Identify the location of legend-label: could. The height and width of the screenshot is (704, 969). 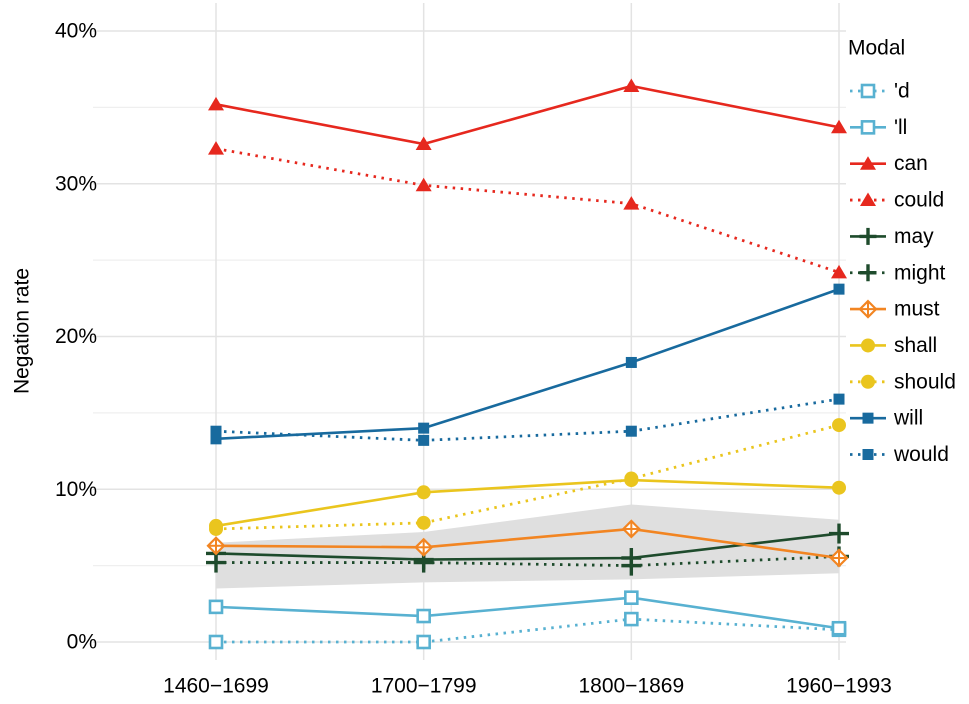
(919, 200).